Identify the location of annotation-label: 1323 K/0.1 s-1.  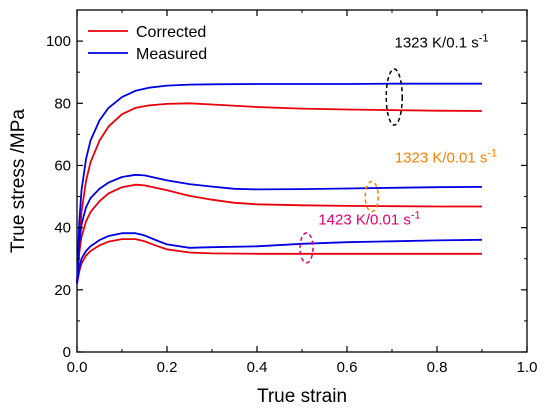
(441, 41).